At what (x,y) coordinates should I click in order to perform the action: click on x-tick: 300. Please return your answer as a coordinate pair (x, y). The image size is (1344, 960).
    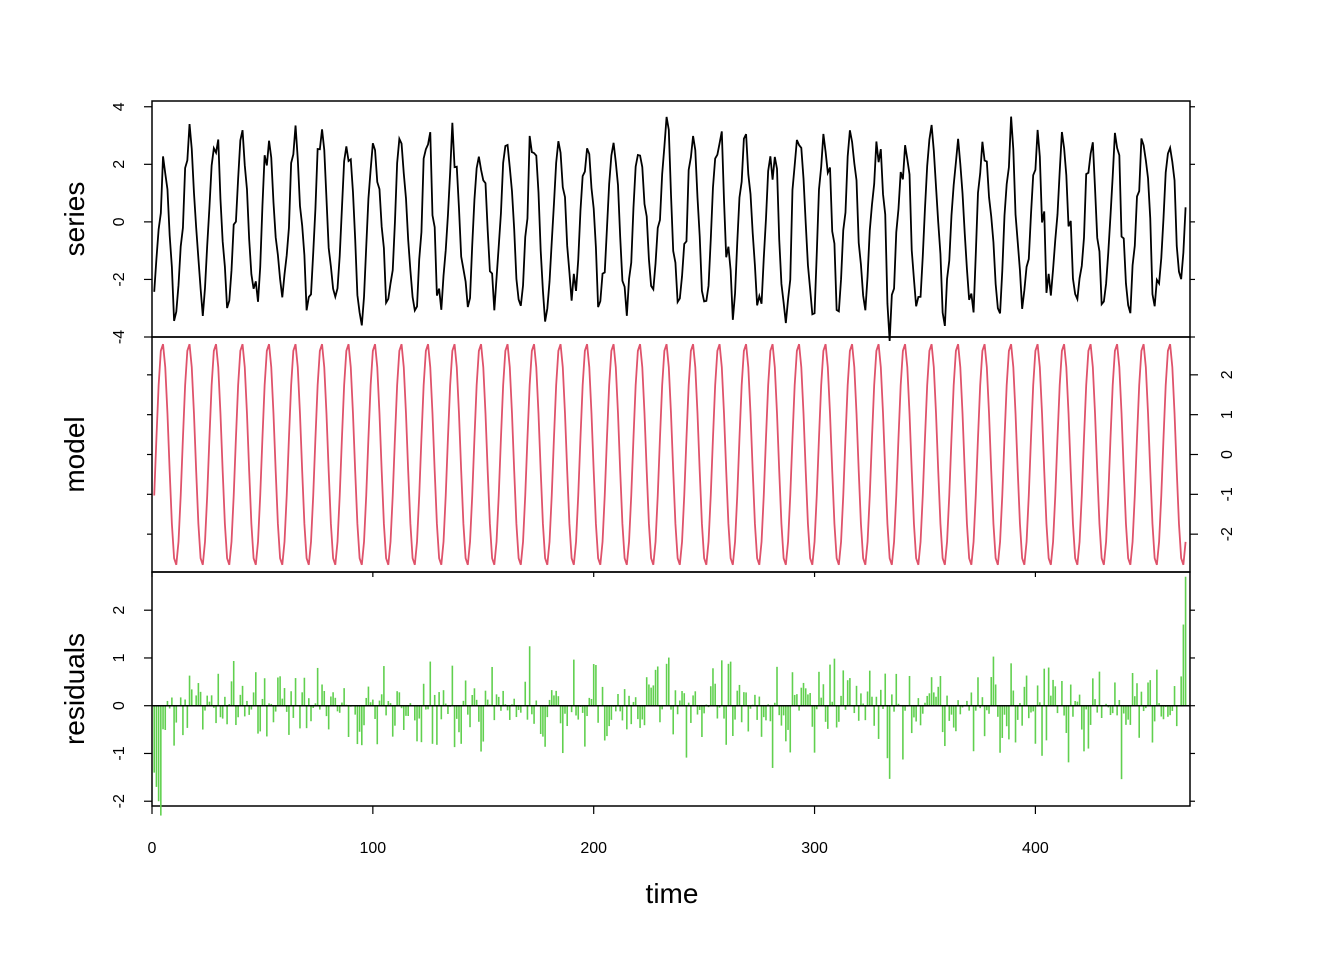
    Looking at the image, I should click on (814, 714).